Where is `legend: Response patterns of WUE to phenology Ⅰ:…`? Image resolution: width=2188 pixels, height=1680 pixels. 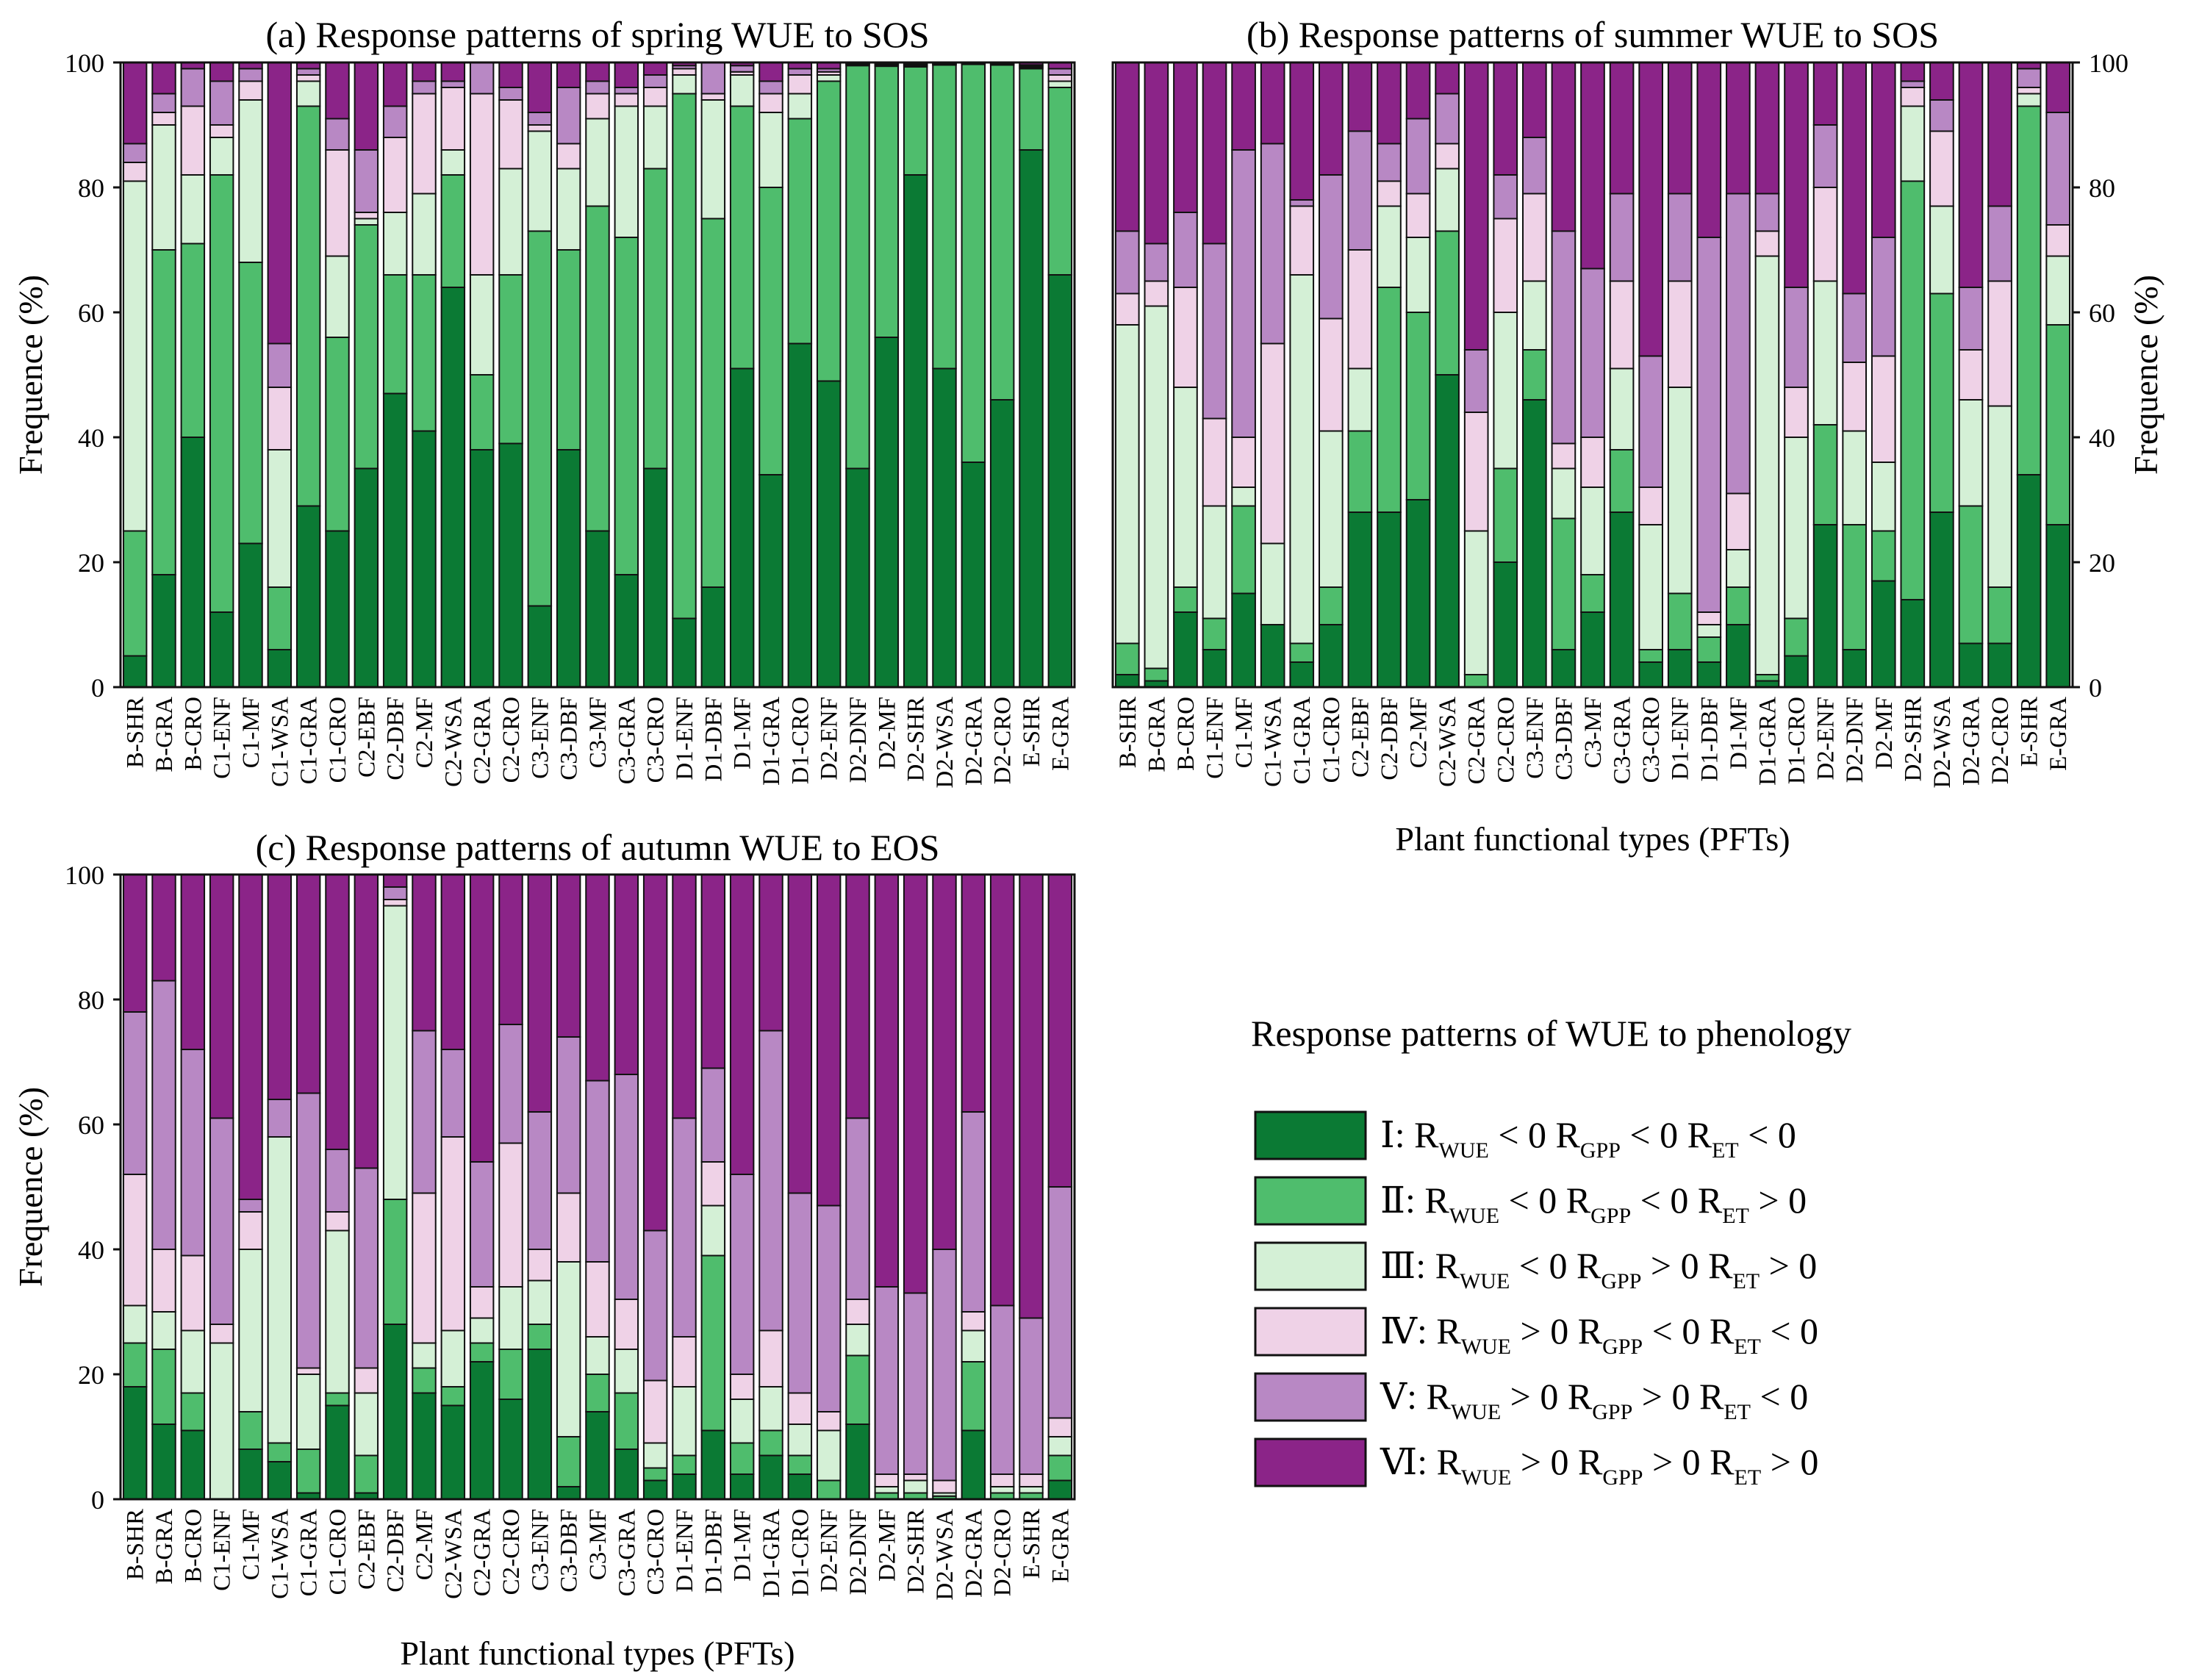 legend: Response patterns of WUE to phenology Ⅰ:… is located at coordinates (1551, 1251).